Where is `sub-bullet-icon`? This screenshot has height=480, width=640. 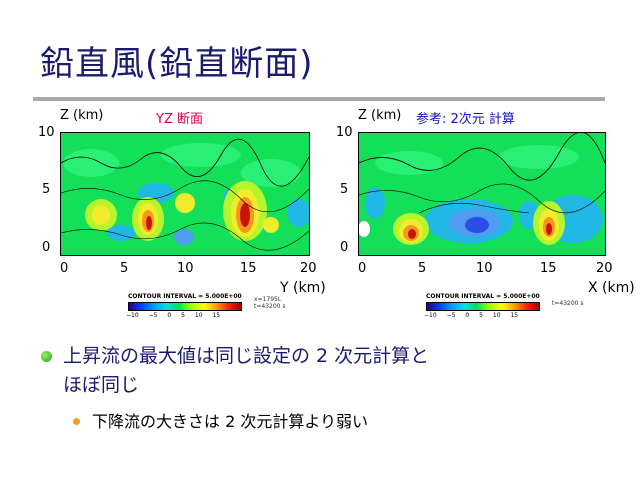
sub-bullet-icon is located at coordinates (76, 421).